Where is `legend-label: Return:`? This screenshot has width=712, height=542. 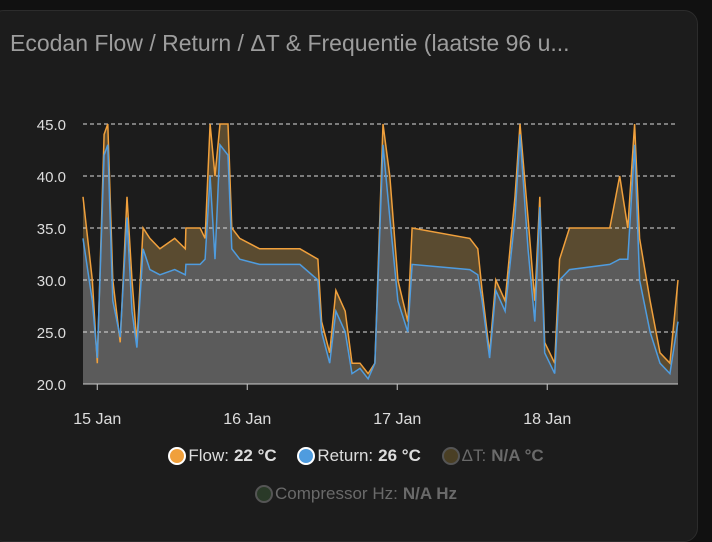 legend-label: Return: is located at coordinates (345, 455).